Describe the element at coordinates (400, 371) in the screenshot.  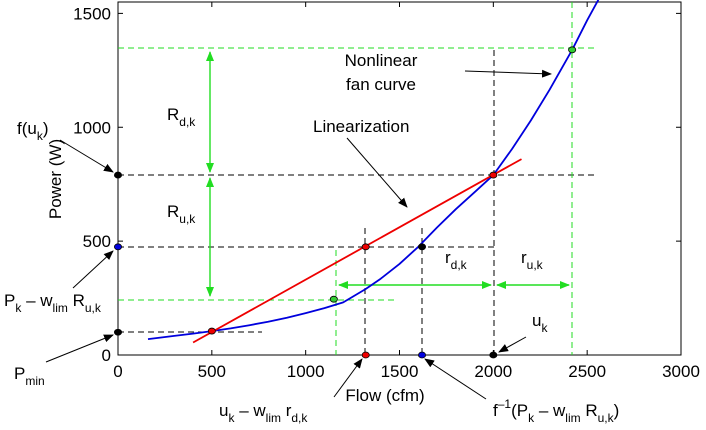
I see `x-tick-label: 1500` at that location.